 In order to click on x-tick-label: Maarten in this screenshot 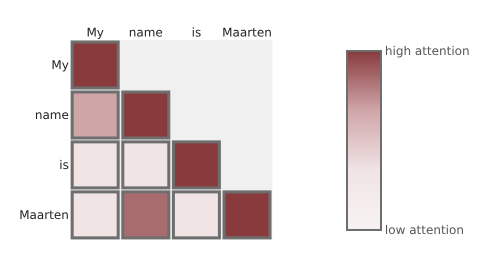, I will do `click(247, 33)`.